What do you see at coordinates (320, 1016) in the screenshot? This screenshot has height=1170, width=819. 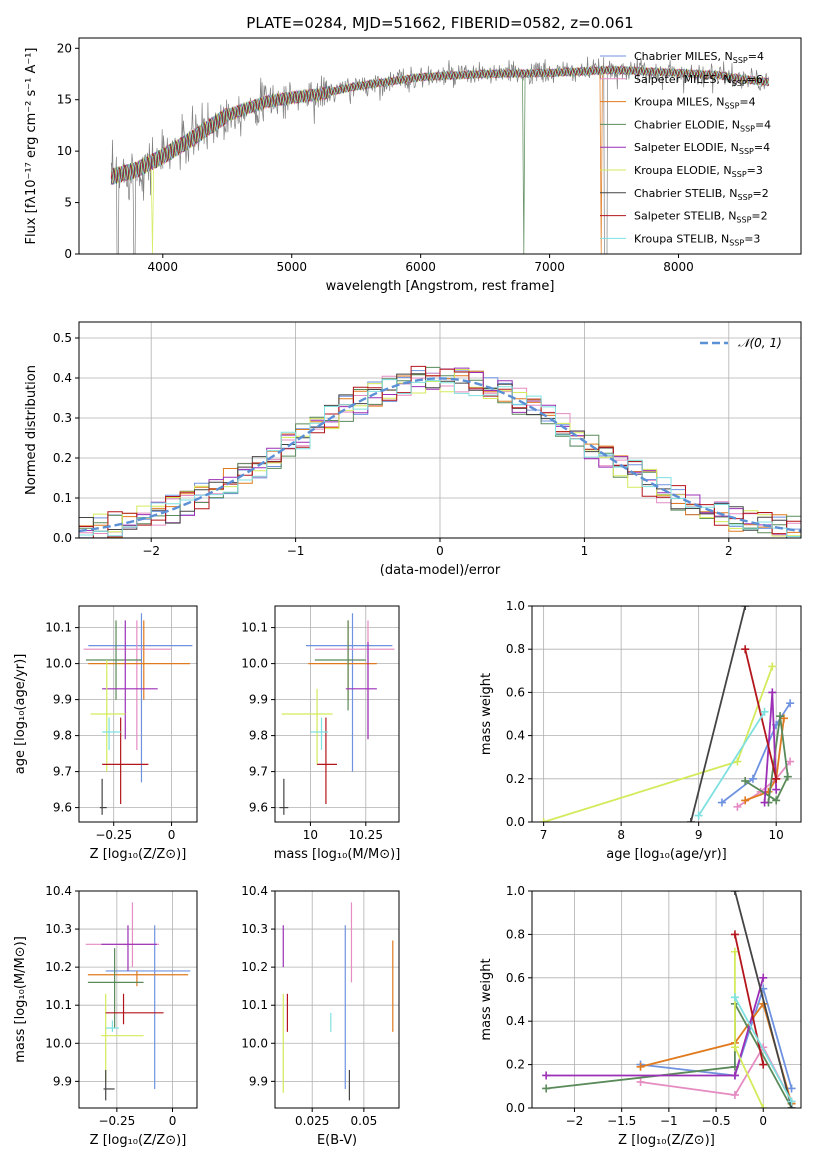 I see `panel-mass-vs-EBV: 0.025 0.05 9.9 10.0 10.1 10.2 10.3 10.4 E(B-V)` at bounding box center [320, 1016].